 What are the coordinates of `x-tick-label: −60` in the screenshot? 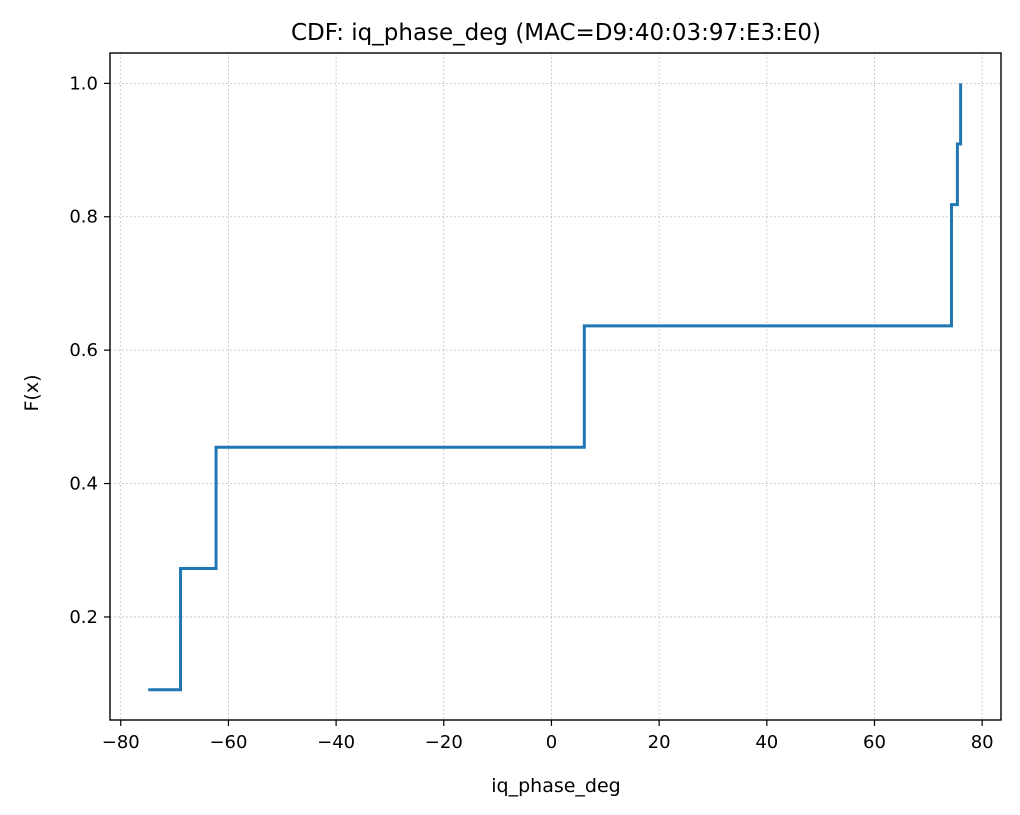 It's located at (228, 742).